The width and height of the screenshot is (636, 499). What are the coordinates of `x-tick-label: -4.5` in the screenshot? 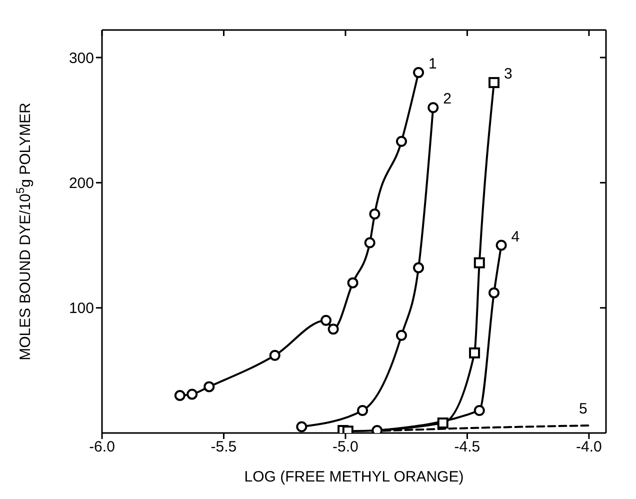 It's located at (467, 447).